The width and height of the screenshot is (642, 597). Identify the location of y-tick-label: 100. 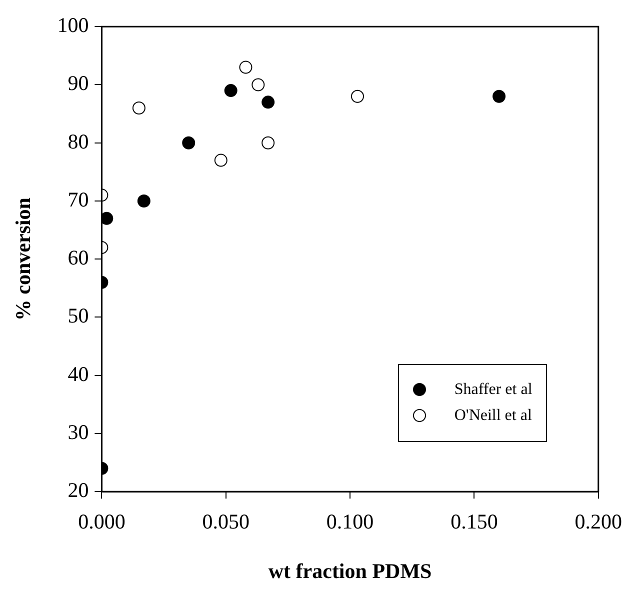
(73, 25).